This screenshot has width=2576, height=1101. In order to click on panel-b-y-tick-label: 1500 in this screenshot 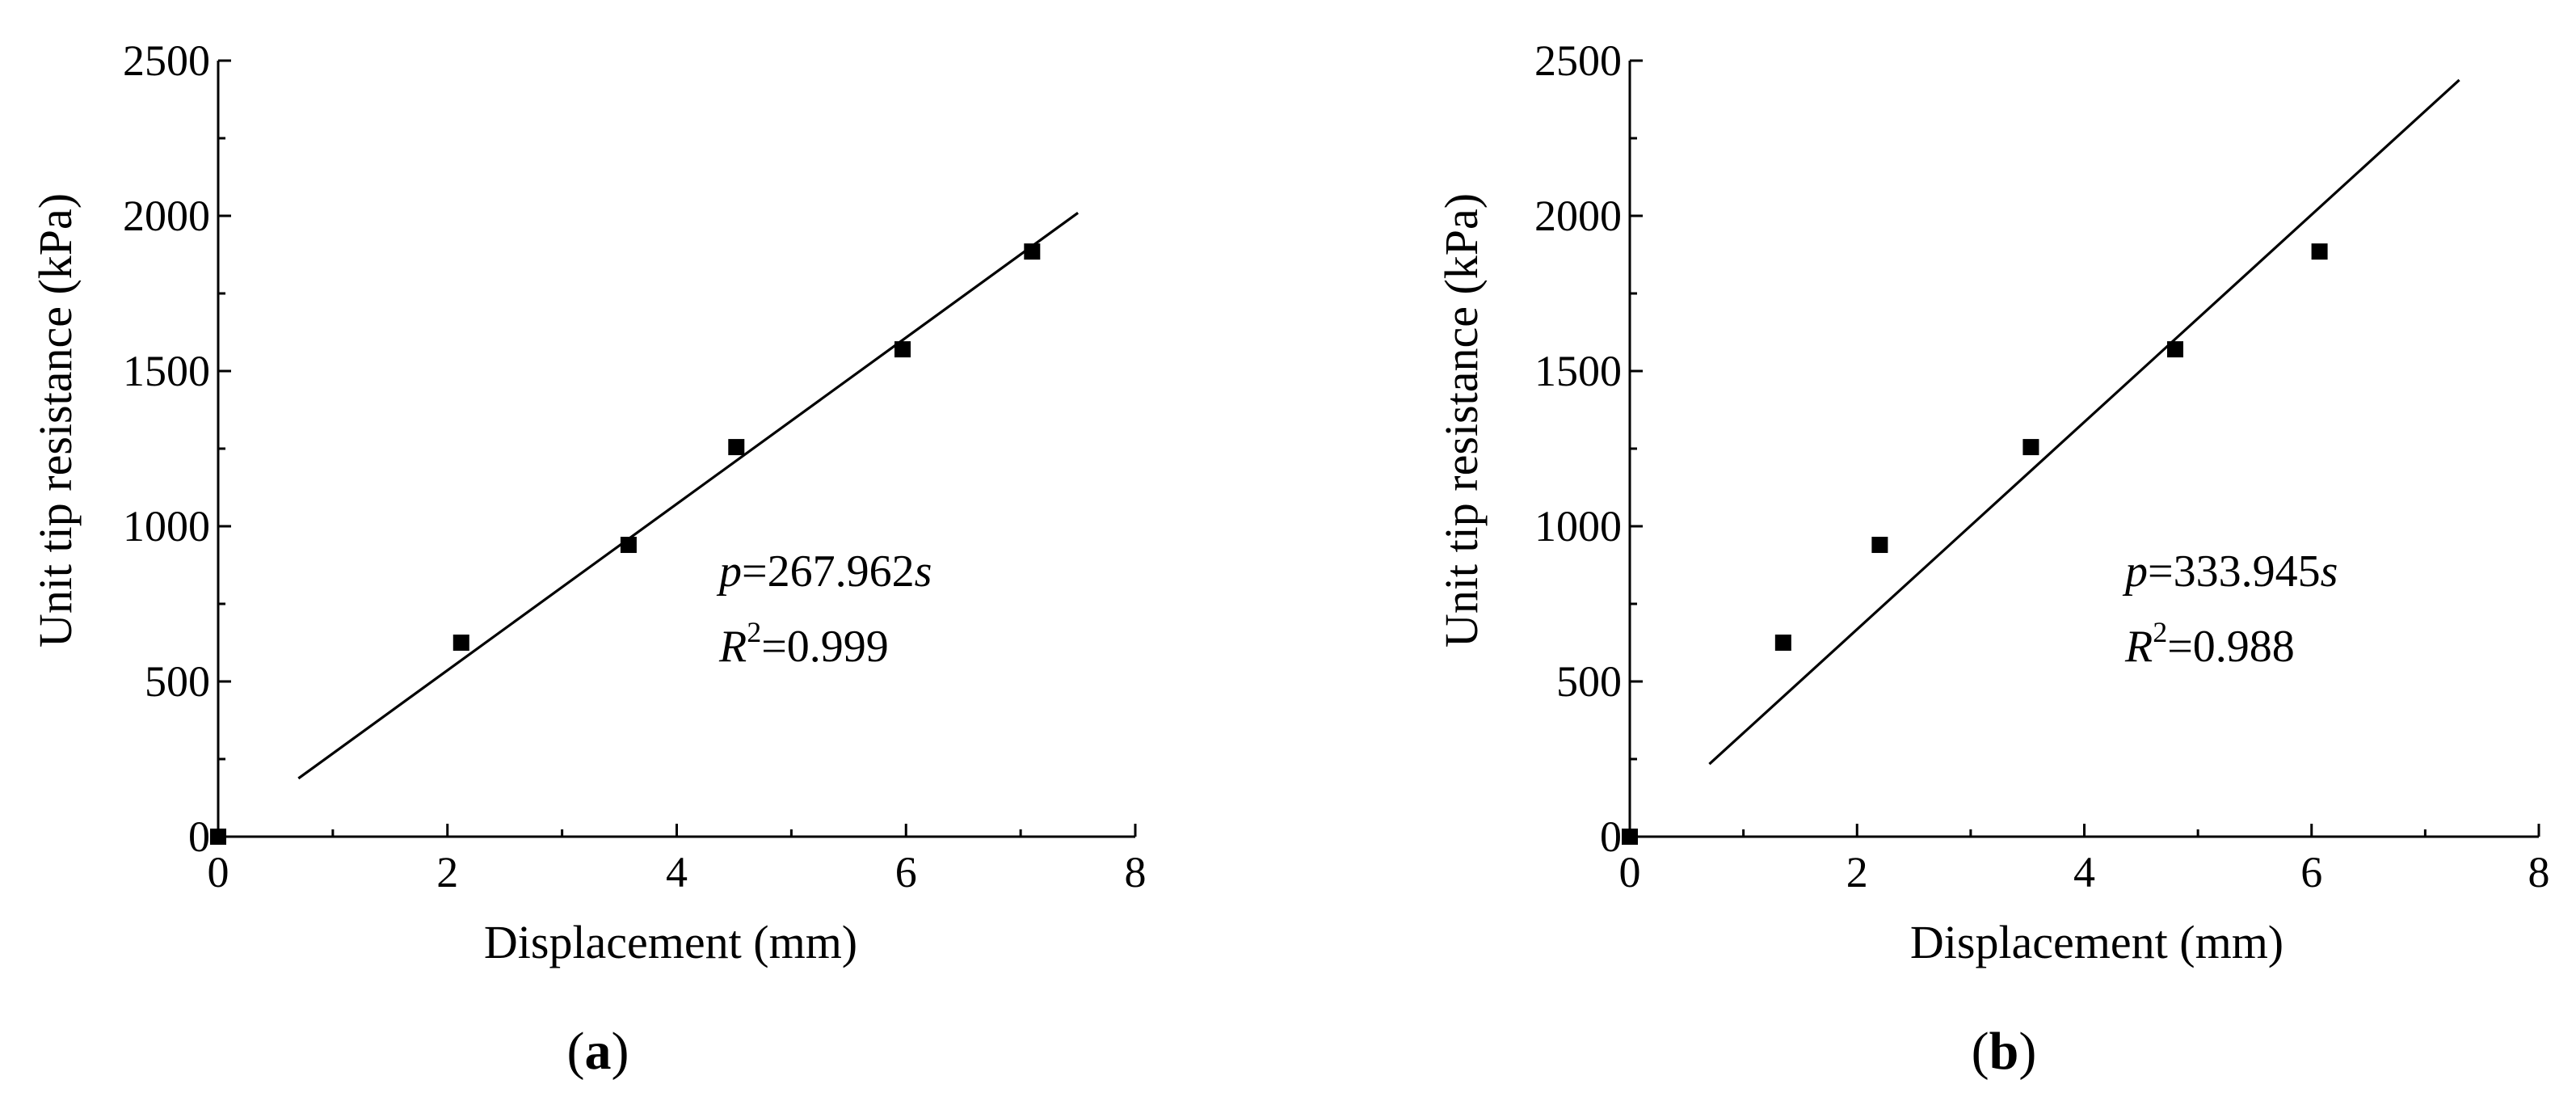, I will do `click(1578, 371)`.